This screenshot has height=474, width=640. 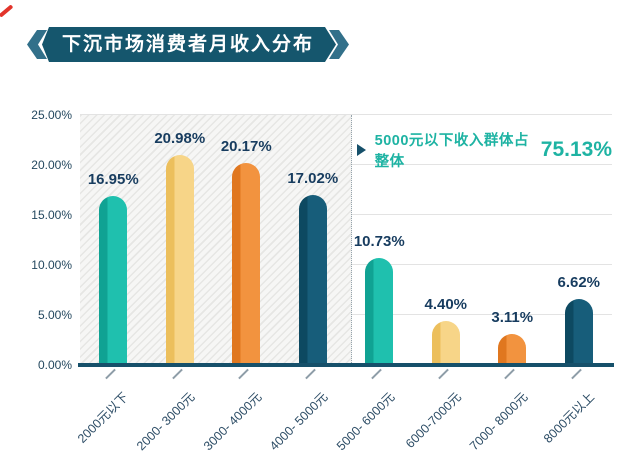 I want to click on bar-slot: 16.95%, so click(x=113, y=240).